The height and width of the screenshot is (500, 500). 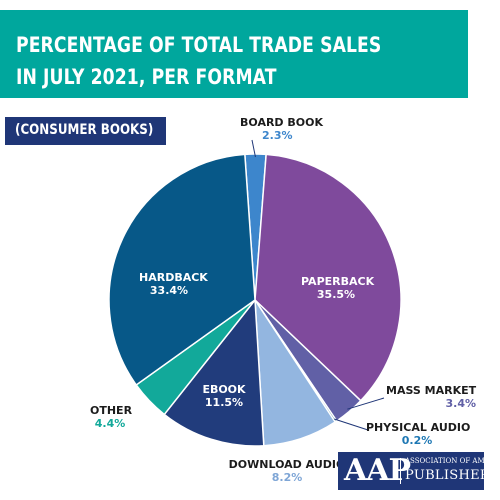 I want to click on label-hardback-value: 33.4%, so click(x=169, y=290).